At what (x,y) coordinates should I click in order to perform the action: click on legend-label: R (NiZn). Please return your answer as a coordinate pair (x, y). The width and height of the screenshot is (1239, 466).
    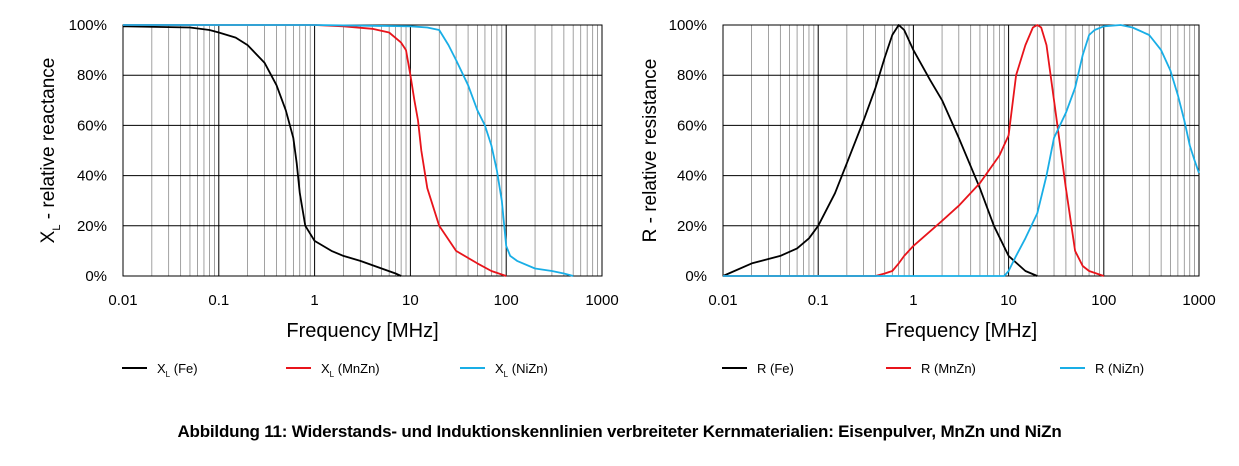
    Looking at the image, I should click on (1119, 368).